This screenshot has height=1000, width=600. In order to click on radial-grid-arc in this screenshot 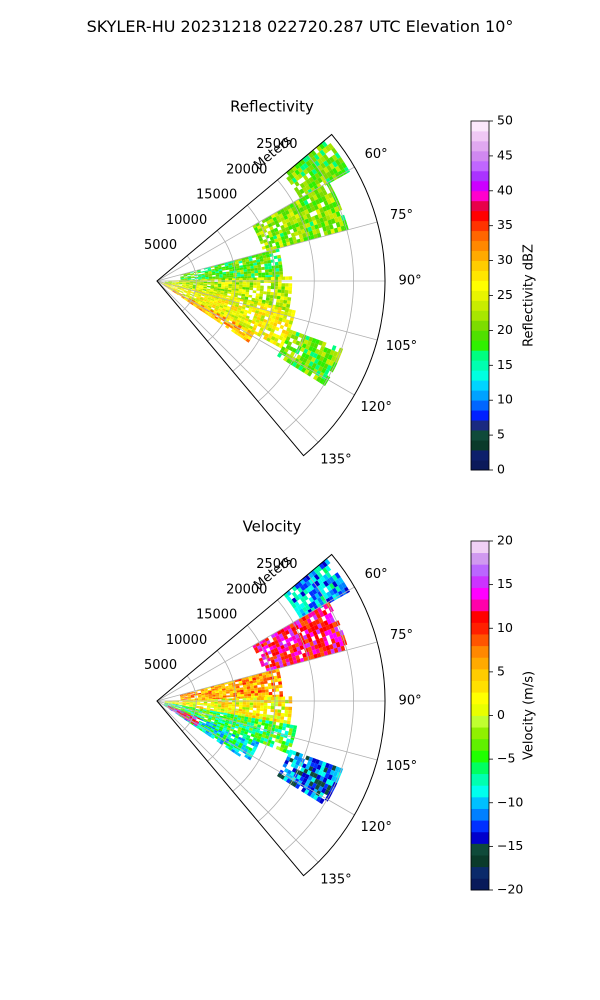, I will do `click(286, 710)`.